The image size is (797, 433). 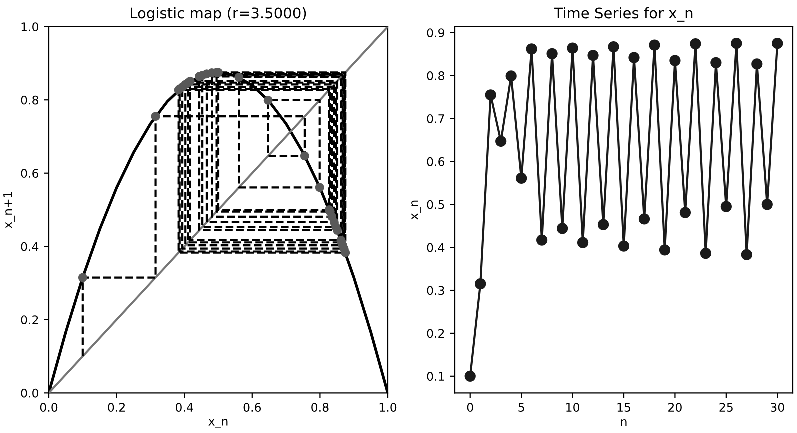 I want to click on x-tick-label: 20, so click(x=675, y=407).